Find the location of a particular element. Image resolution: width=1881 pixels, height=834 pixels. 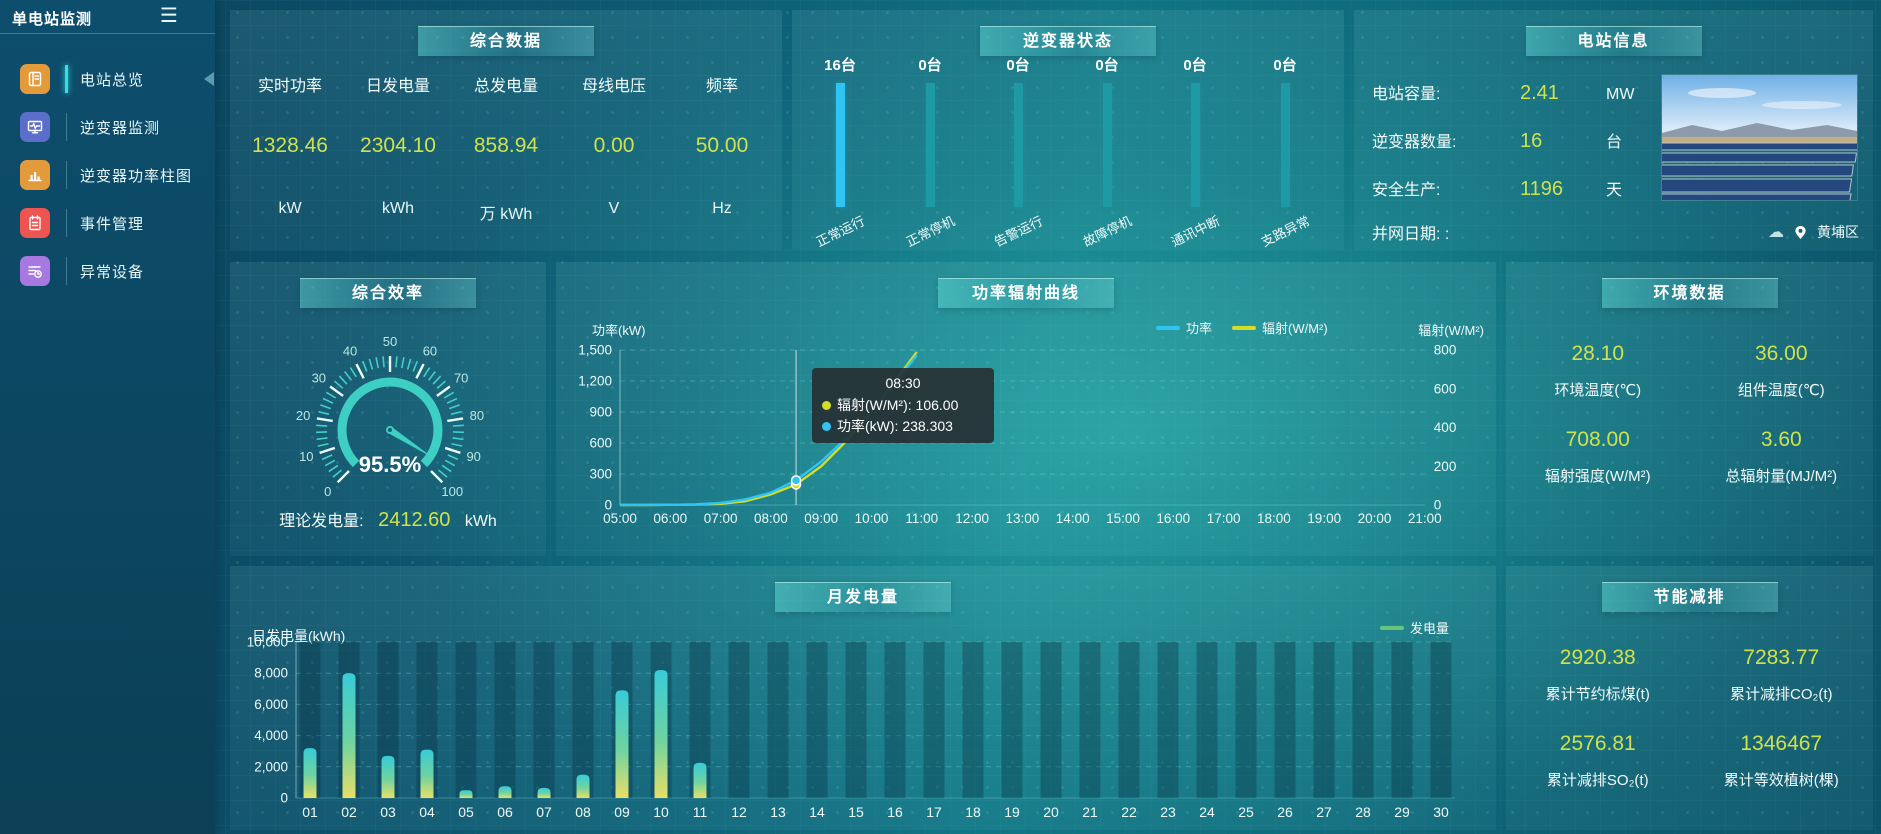

svg-text: 06 is located at coordinates (505, 812).